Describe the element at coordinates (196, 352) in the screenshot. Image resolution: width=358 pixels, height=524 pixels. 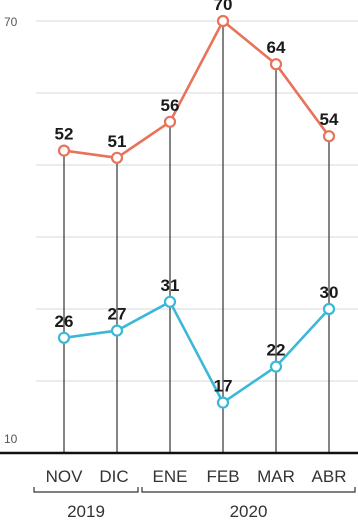
I see `series-line` at that location.